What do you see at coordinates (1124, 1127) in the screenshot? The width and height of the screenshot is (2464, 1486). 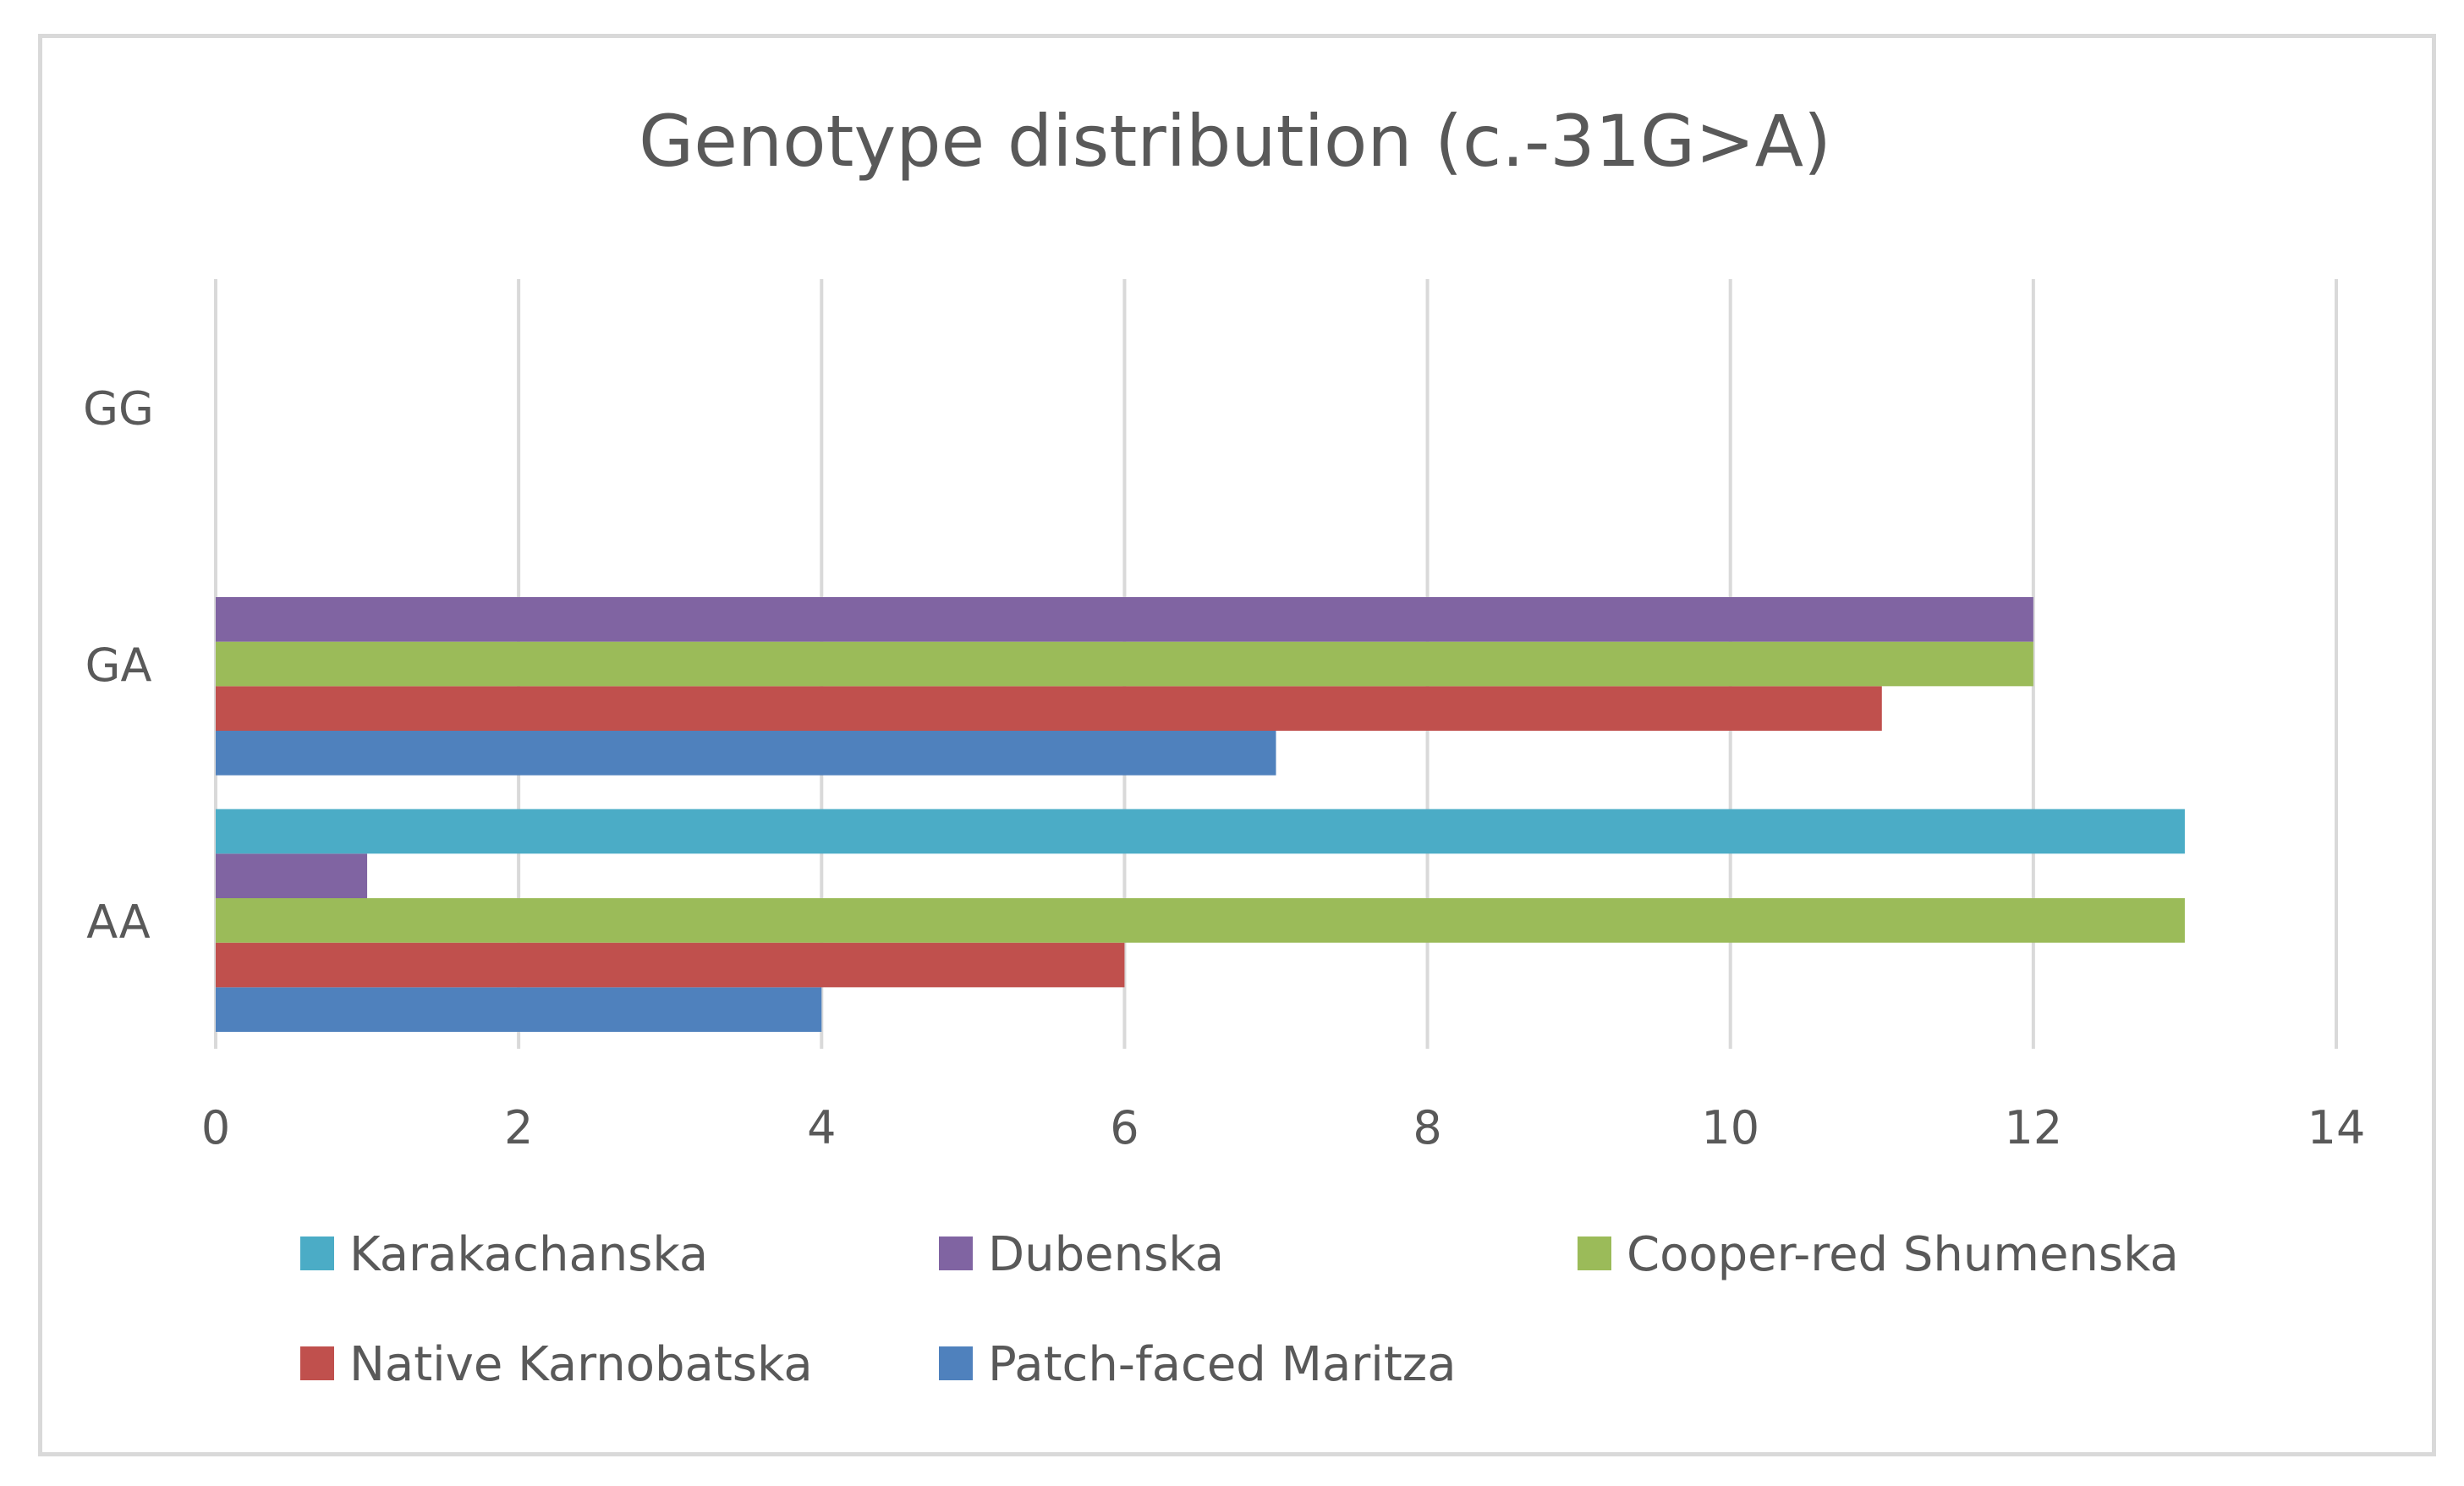 I see `x-tick-label: 6` at bounding box center [1124, 1127].